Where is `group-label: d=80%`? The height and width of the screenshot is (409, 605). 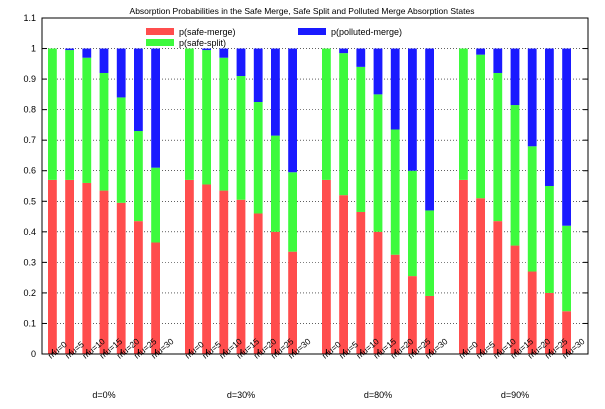 group-label: d=80% is located at coordinates (378, 395).